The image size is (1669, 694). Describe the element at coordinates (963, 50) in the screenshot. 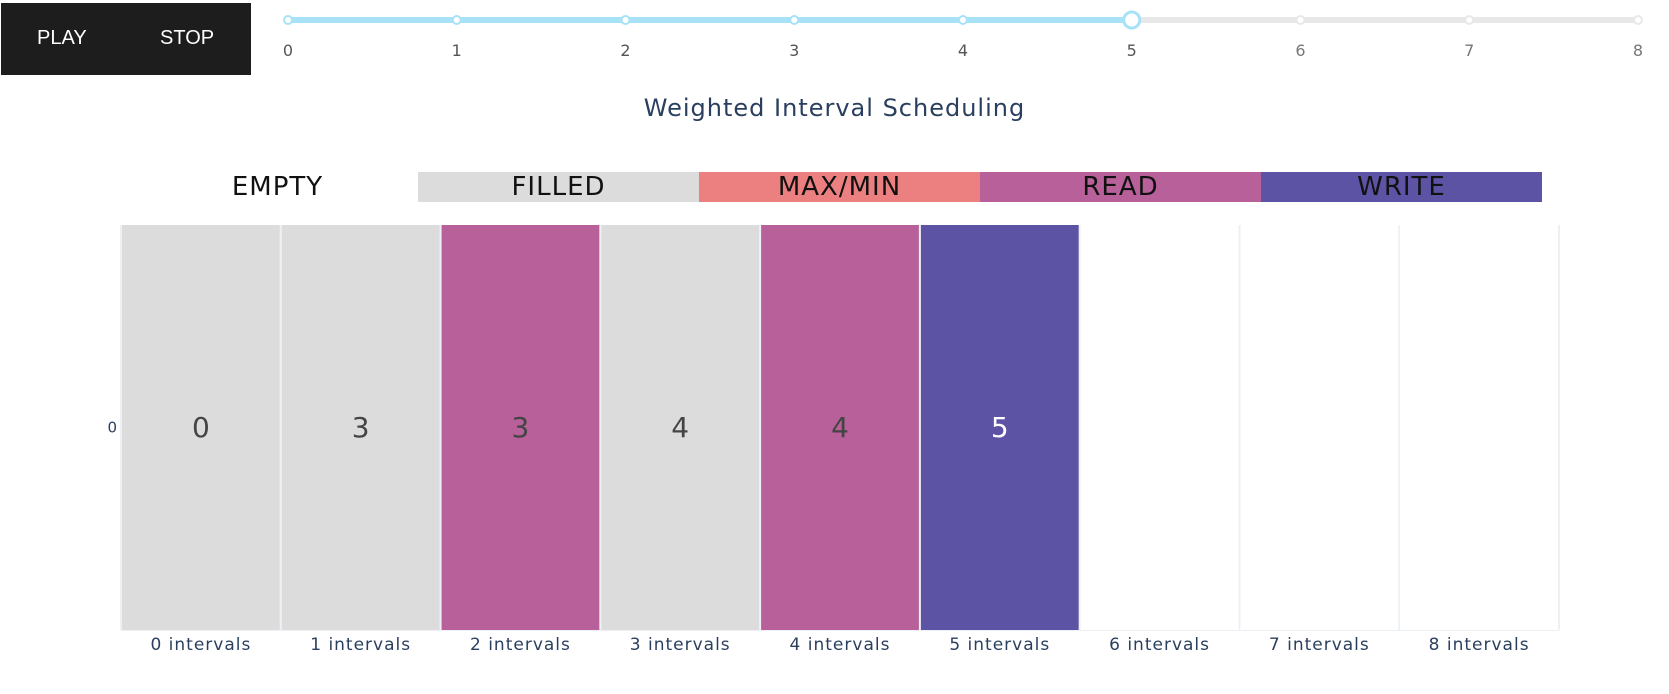

I see `slider-step-label: 4` at that location.